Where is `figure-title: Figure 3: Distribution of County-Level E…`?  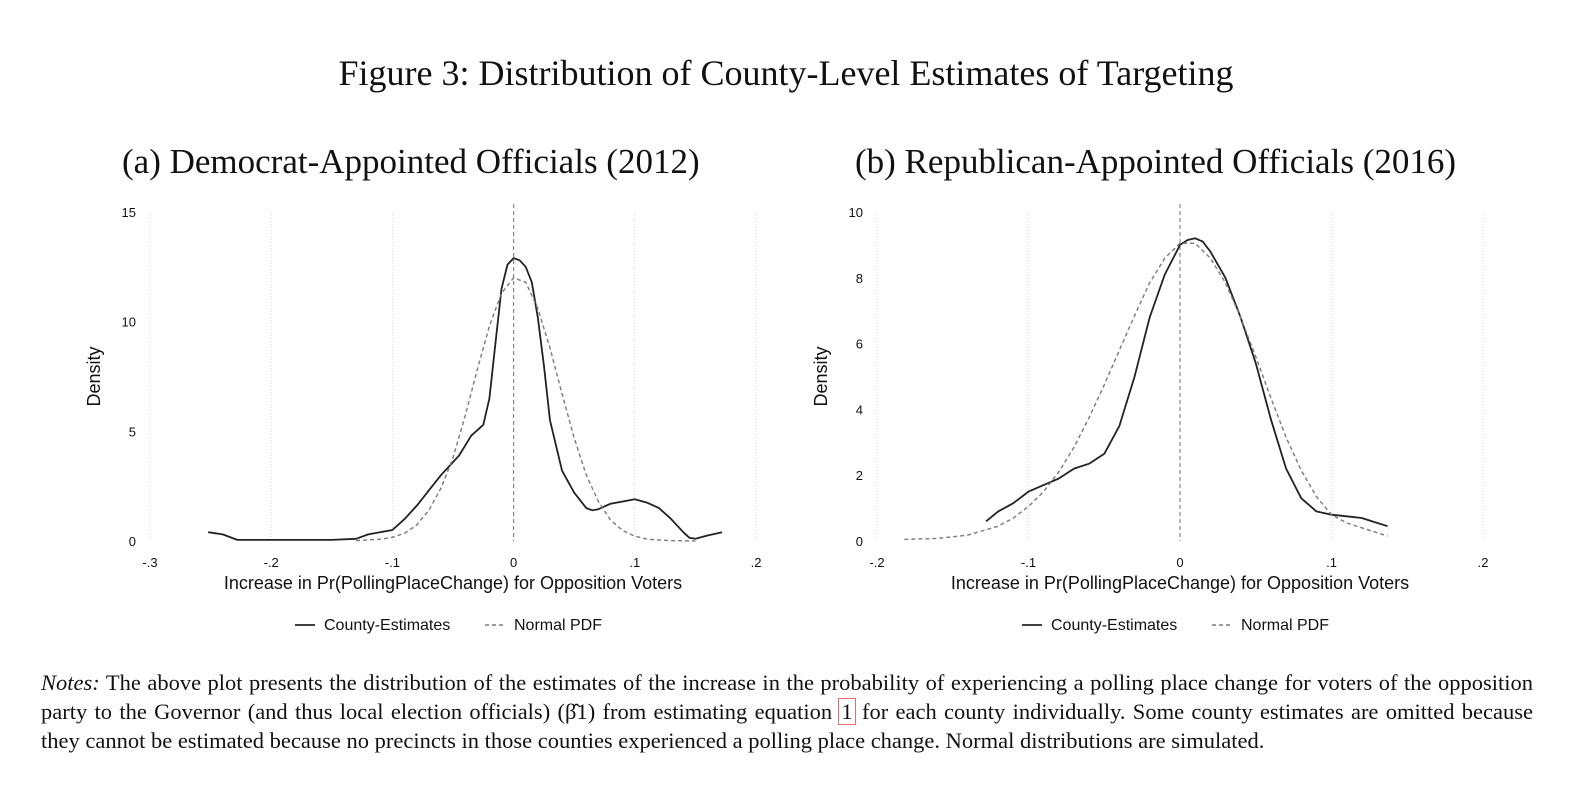
figure-title: Figure 3: Distribution of County-Level E… is located at coordinates (786, 73).